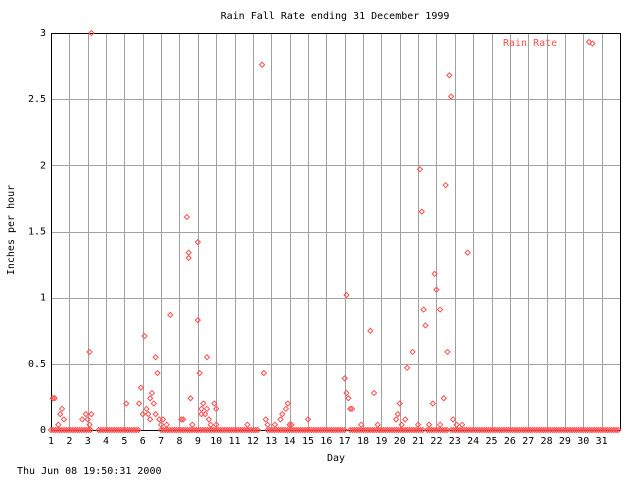 The image size is (640, 480). What do you see at coordinates (381, 441) in the screenshot?
I see `x-tick-label: 19` at bounding box center [381, 441].